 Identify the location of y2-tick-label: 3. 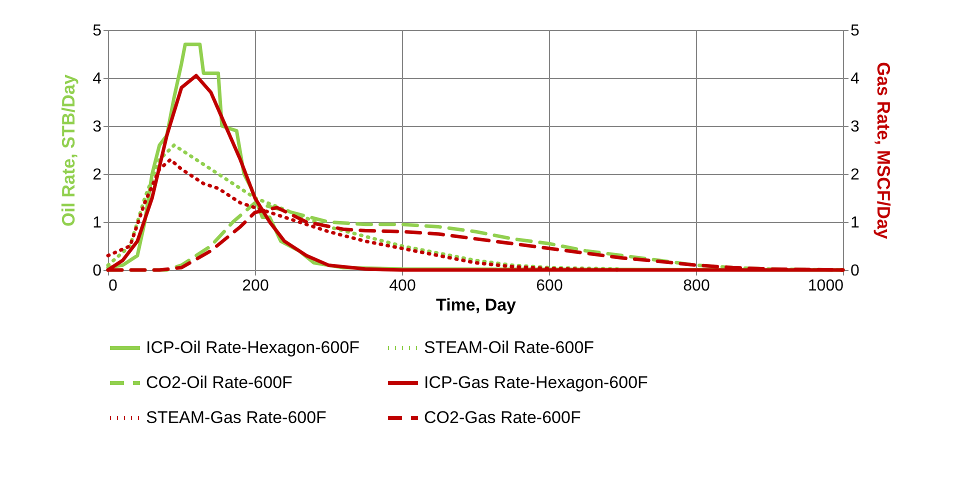
(855, 127).